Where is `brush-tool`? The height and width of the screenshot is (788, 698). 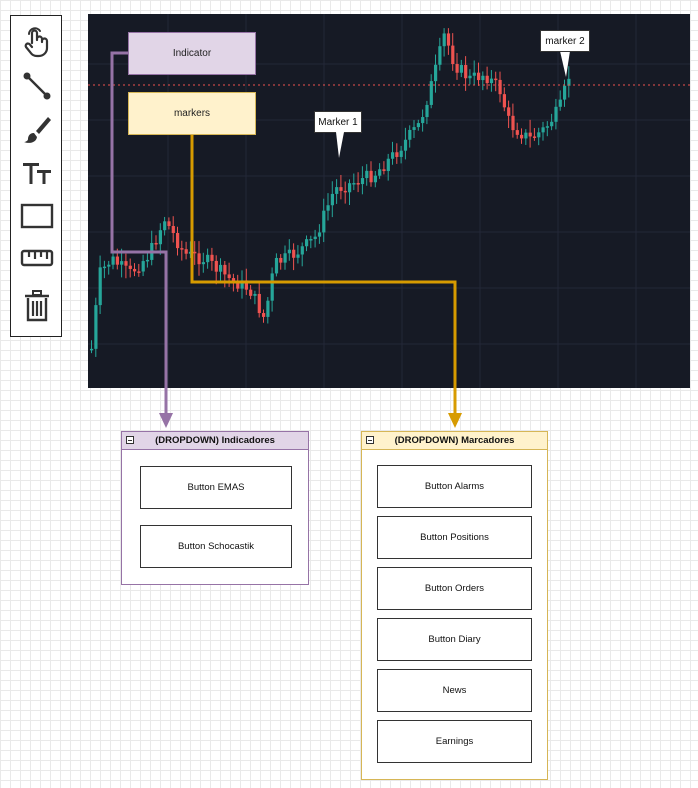
brush-tool is located at coordinates (37, 129).